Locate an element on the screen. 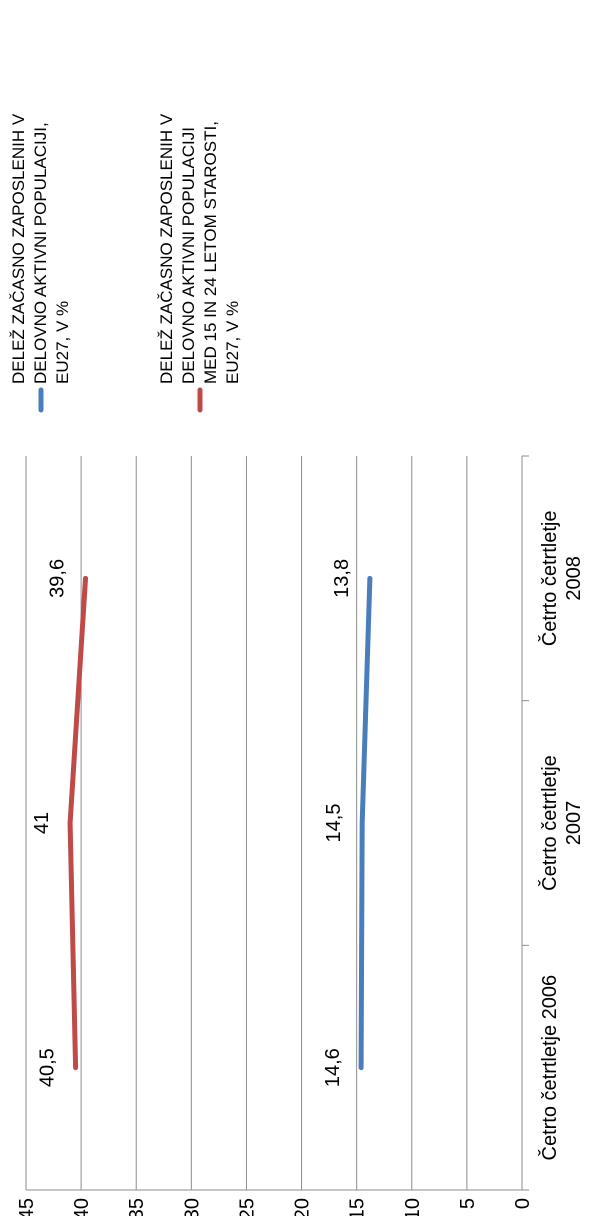 The image size is (602, 1216). y-tick-label: 0 is located at coordinates (523, 1203).